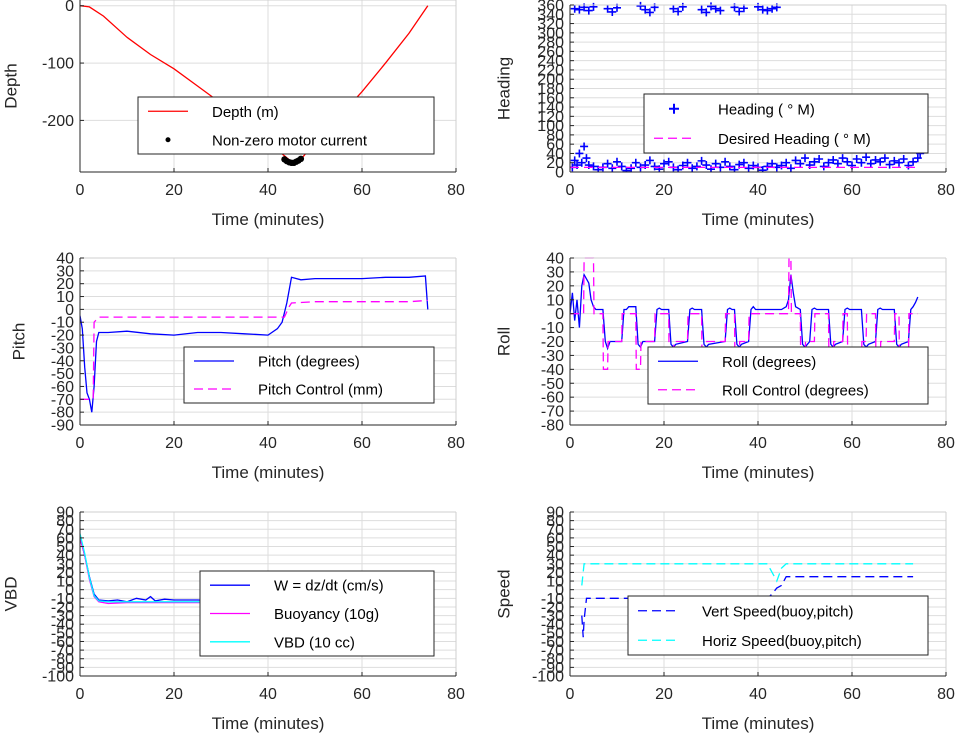  I want to click on legend-label: Depth (m), so click(245, 112).